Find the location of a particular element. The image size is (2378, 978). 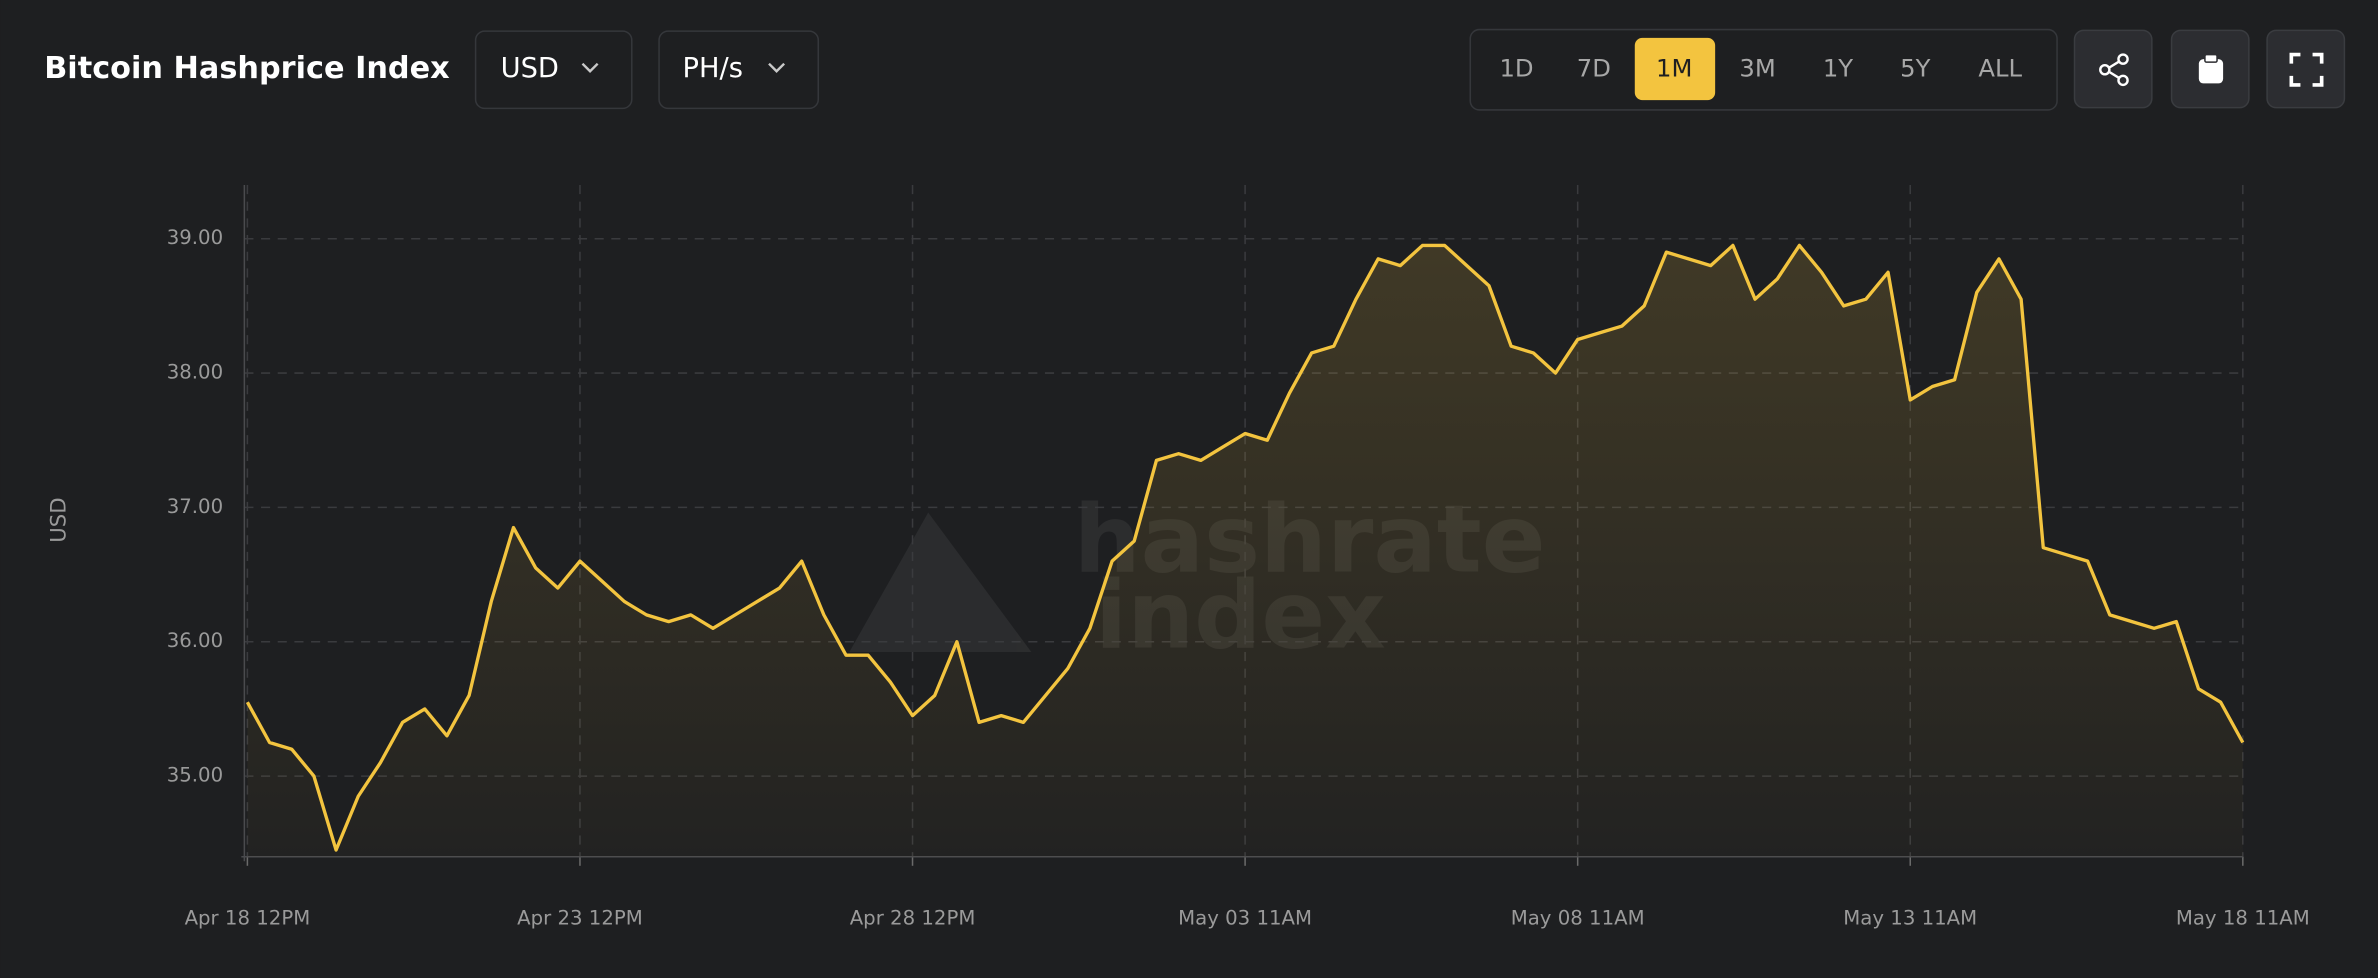

share-icon is located at coordinates (2114, 70).